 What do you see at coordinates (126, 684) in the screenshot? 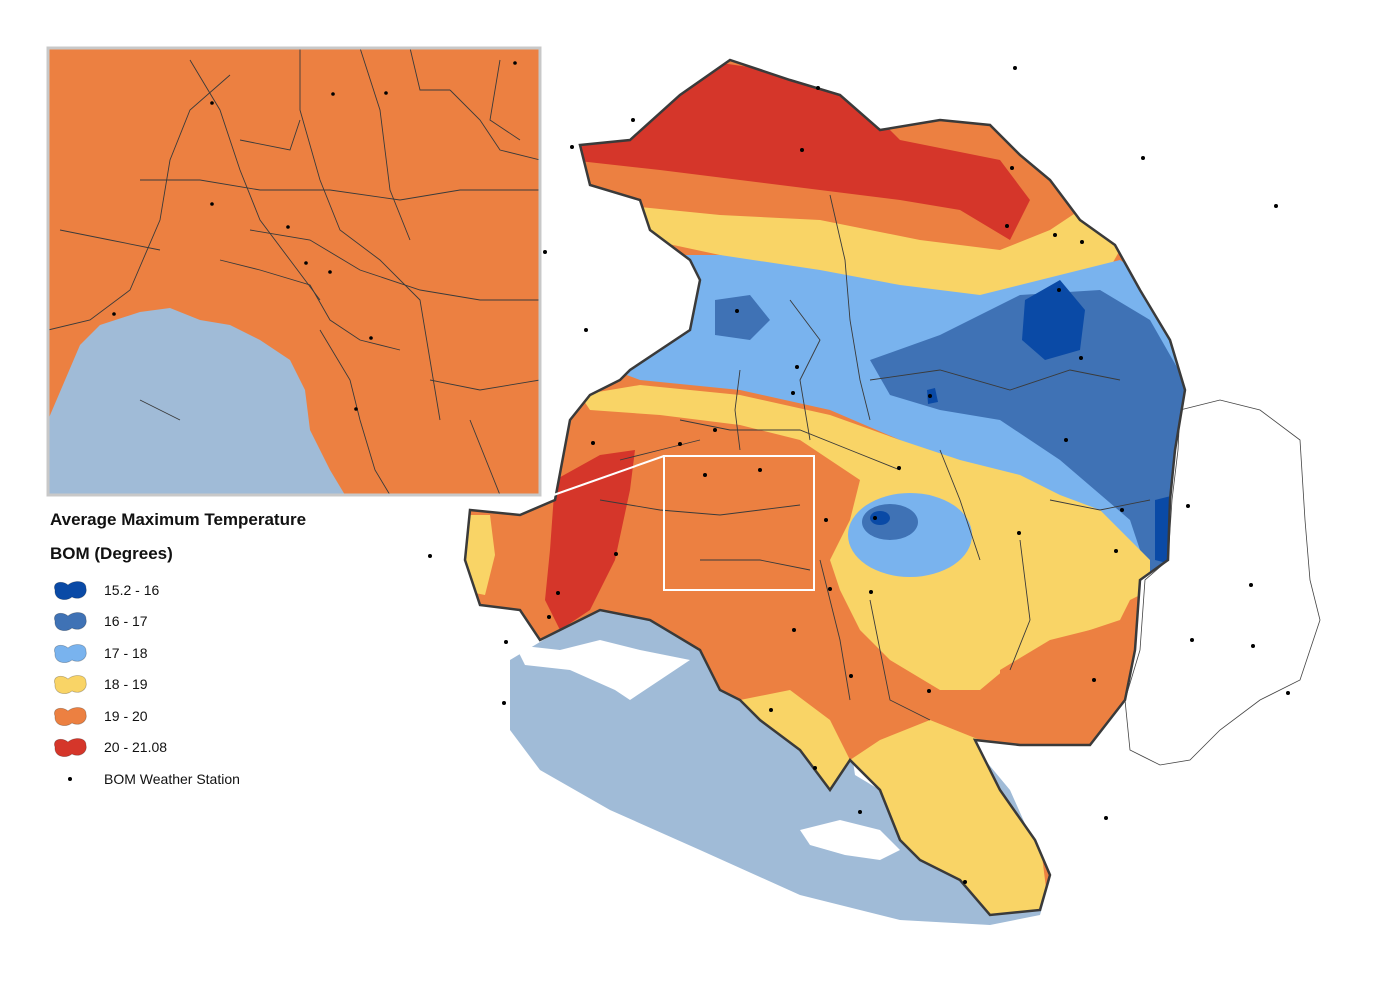
I see `legend-item-label: 18 - 19` at bounding box center [126, 684].